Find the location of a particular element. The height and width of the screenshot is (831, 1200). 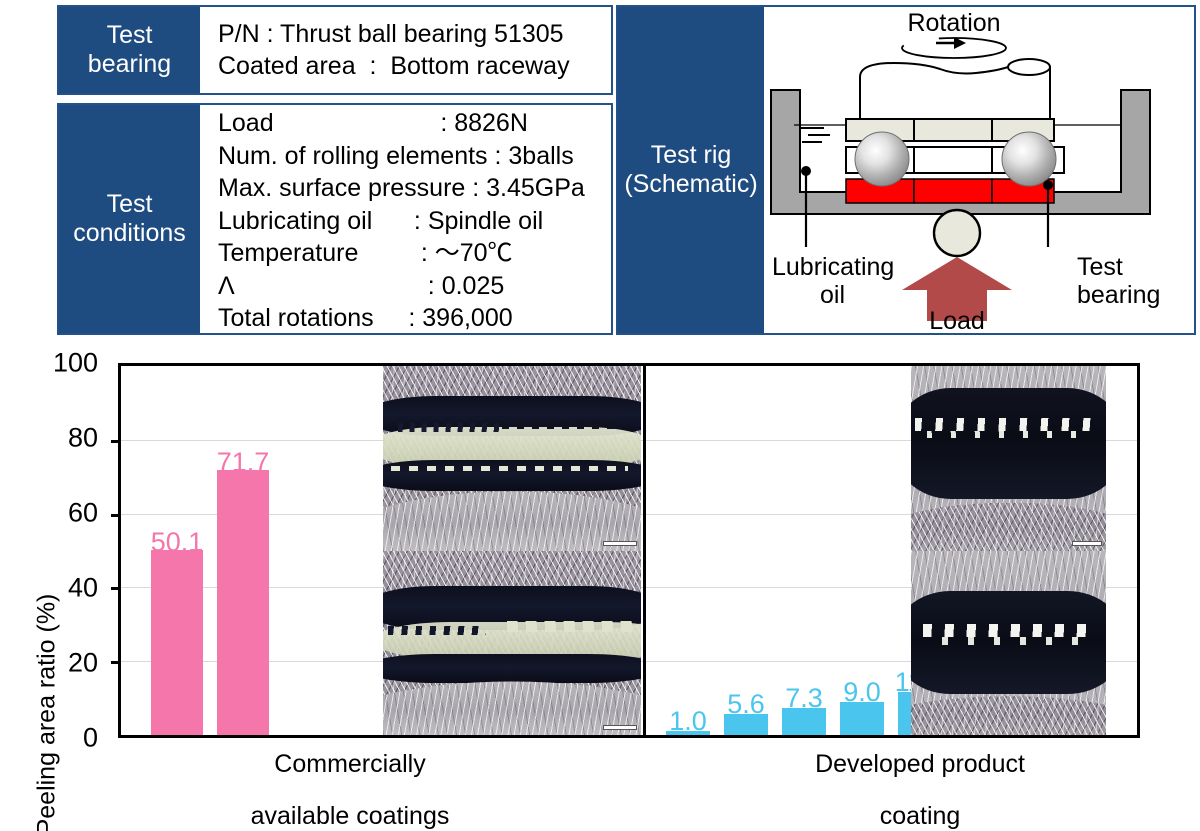

photo-panel-developed is located at coordinates (1008, 550).